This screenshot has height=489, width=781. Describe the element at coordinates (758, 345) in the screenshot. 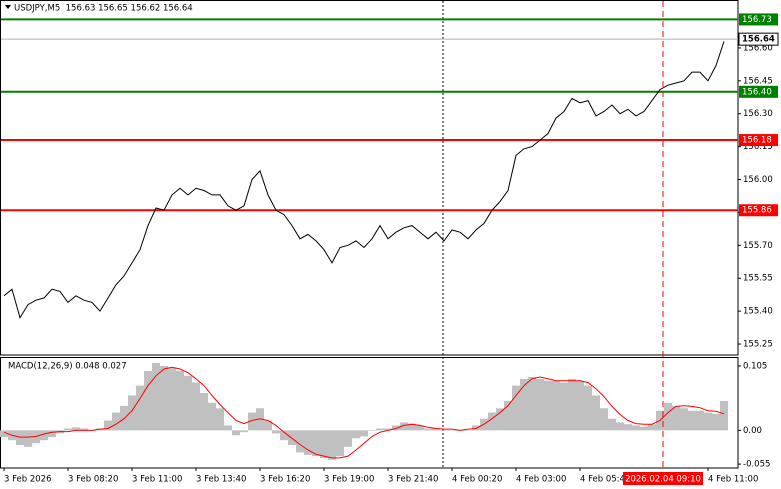

I see `y-tick-label: 155.25` at that location.